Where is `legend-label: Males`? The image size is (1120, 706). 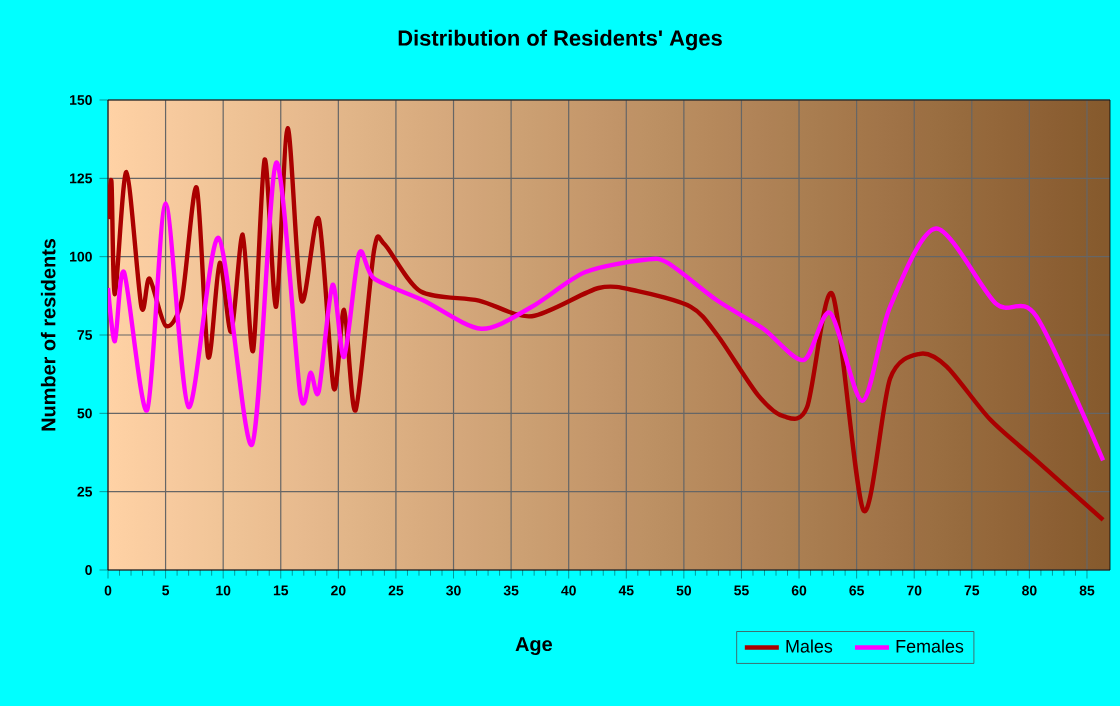
legend-label: Males is located at coordinates (809, 646).